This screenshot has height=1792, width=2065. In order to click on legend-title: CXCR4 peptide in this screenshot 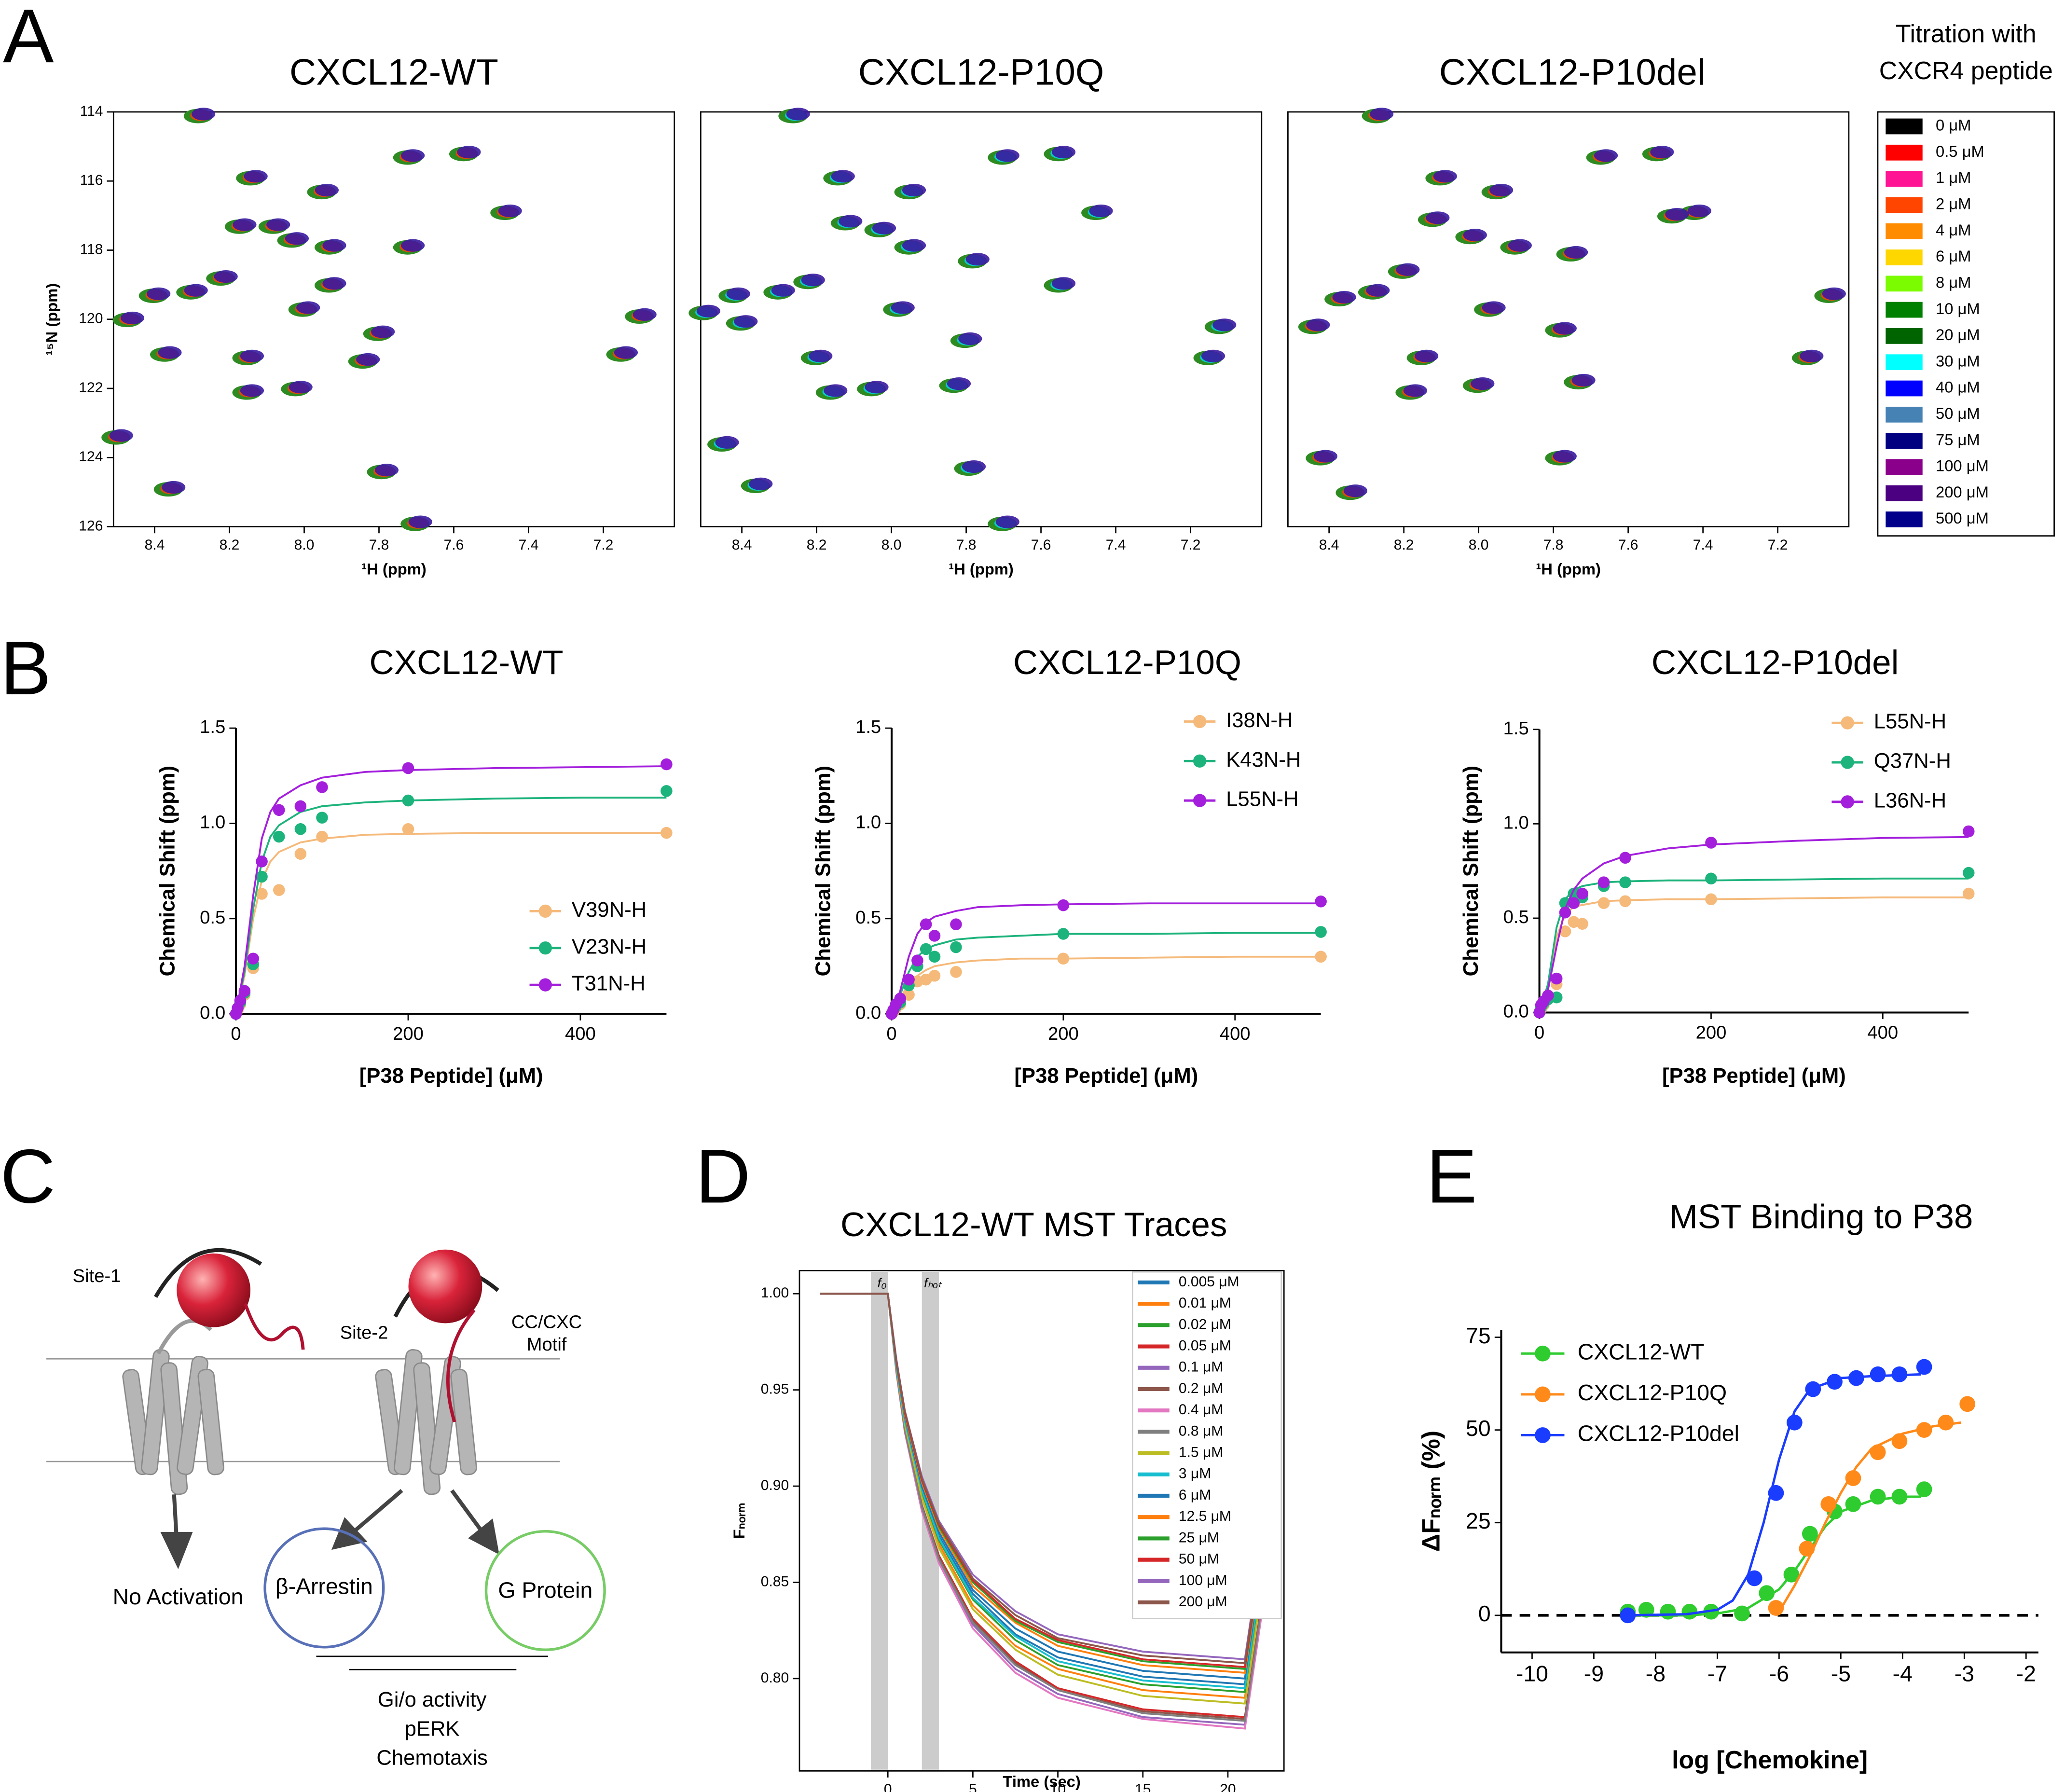, I will do `click(1966, 70)`.